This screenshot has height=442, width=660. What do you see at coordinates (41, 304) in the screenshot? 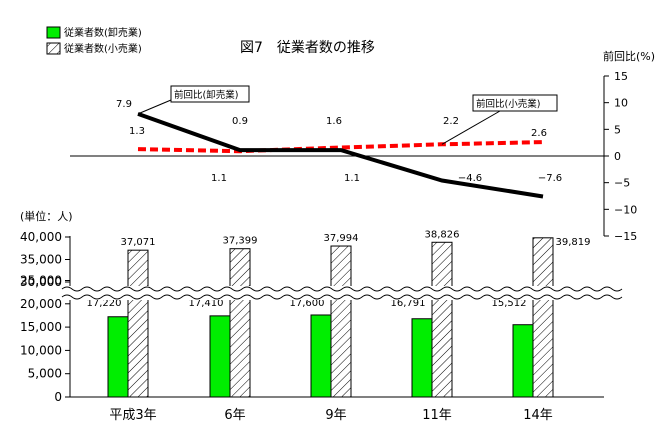
I see `bar-axis-tick-label: 20,000` at bounding box center [41, 304].